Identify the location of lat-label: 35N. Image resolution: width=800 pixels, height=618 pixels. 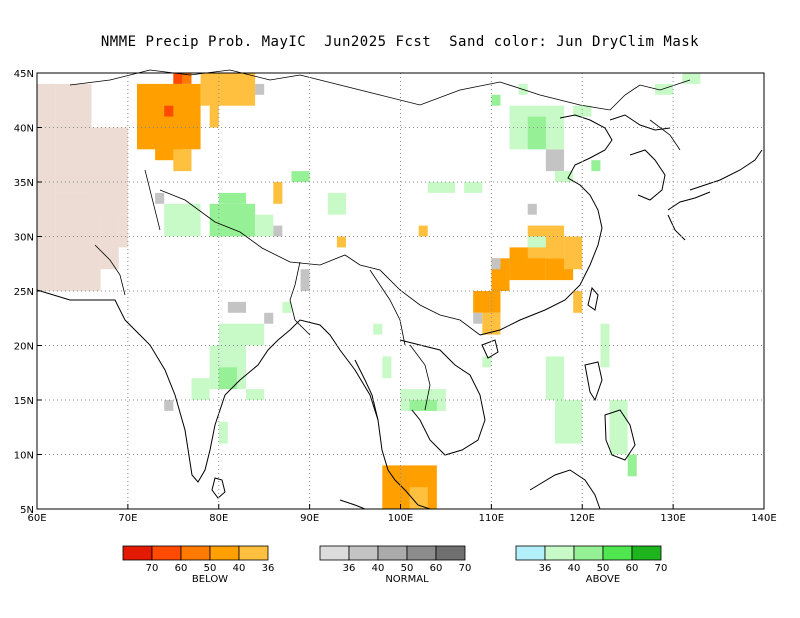
(24, 183).